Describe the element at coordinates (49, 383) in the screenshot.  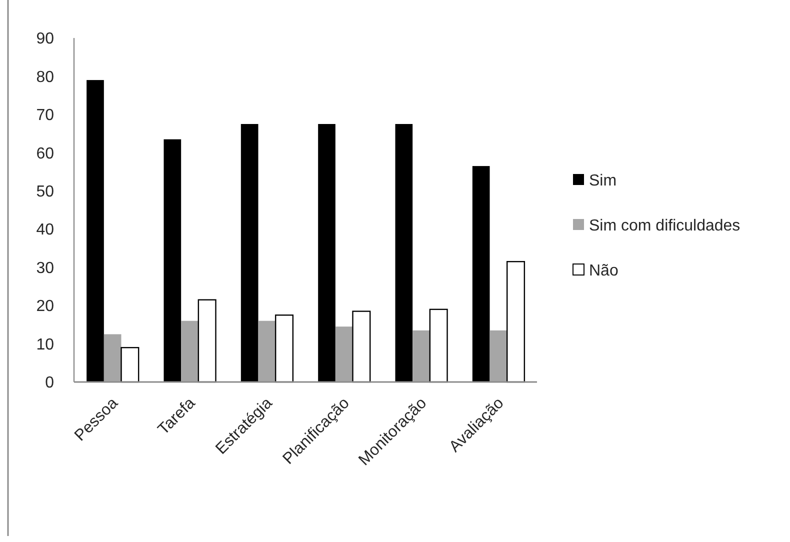
I see `y-tick-label: 0` at that location.